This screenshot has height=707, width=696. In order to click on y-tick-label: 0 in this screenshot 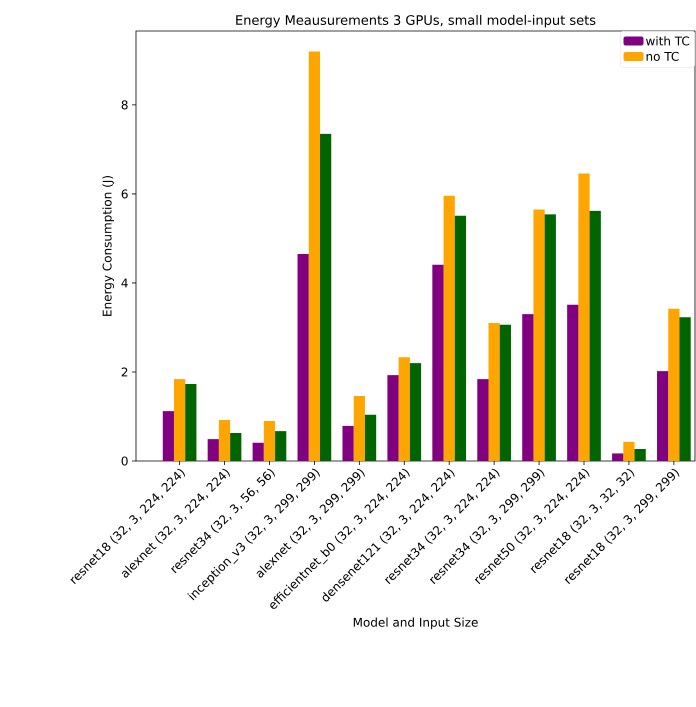, I will do `click(125, 461)`.